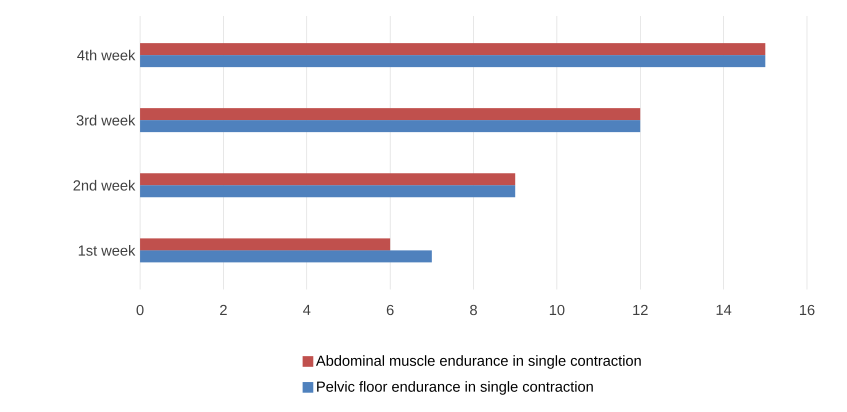 This screenshot has width=847, height=412. I want to click on x-tick-label: 6, so click(390, 310).